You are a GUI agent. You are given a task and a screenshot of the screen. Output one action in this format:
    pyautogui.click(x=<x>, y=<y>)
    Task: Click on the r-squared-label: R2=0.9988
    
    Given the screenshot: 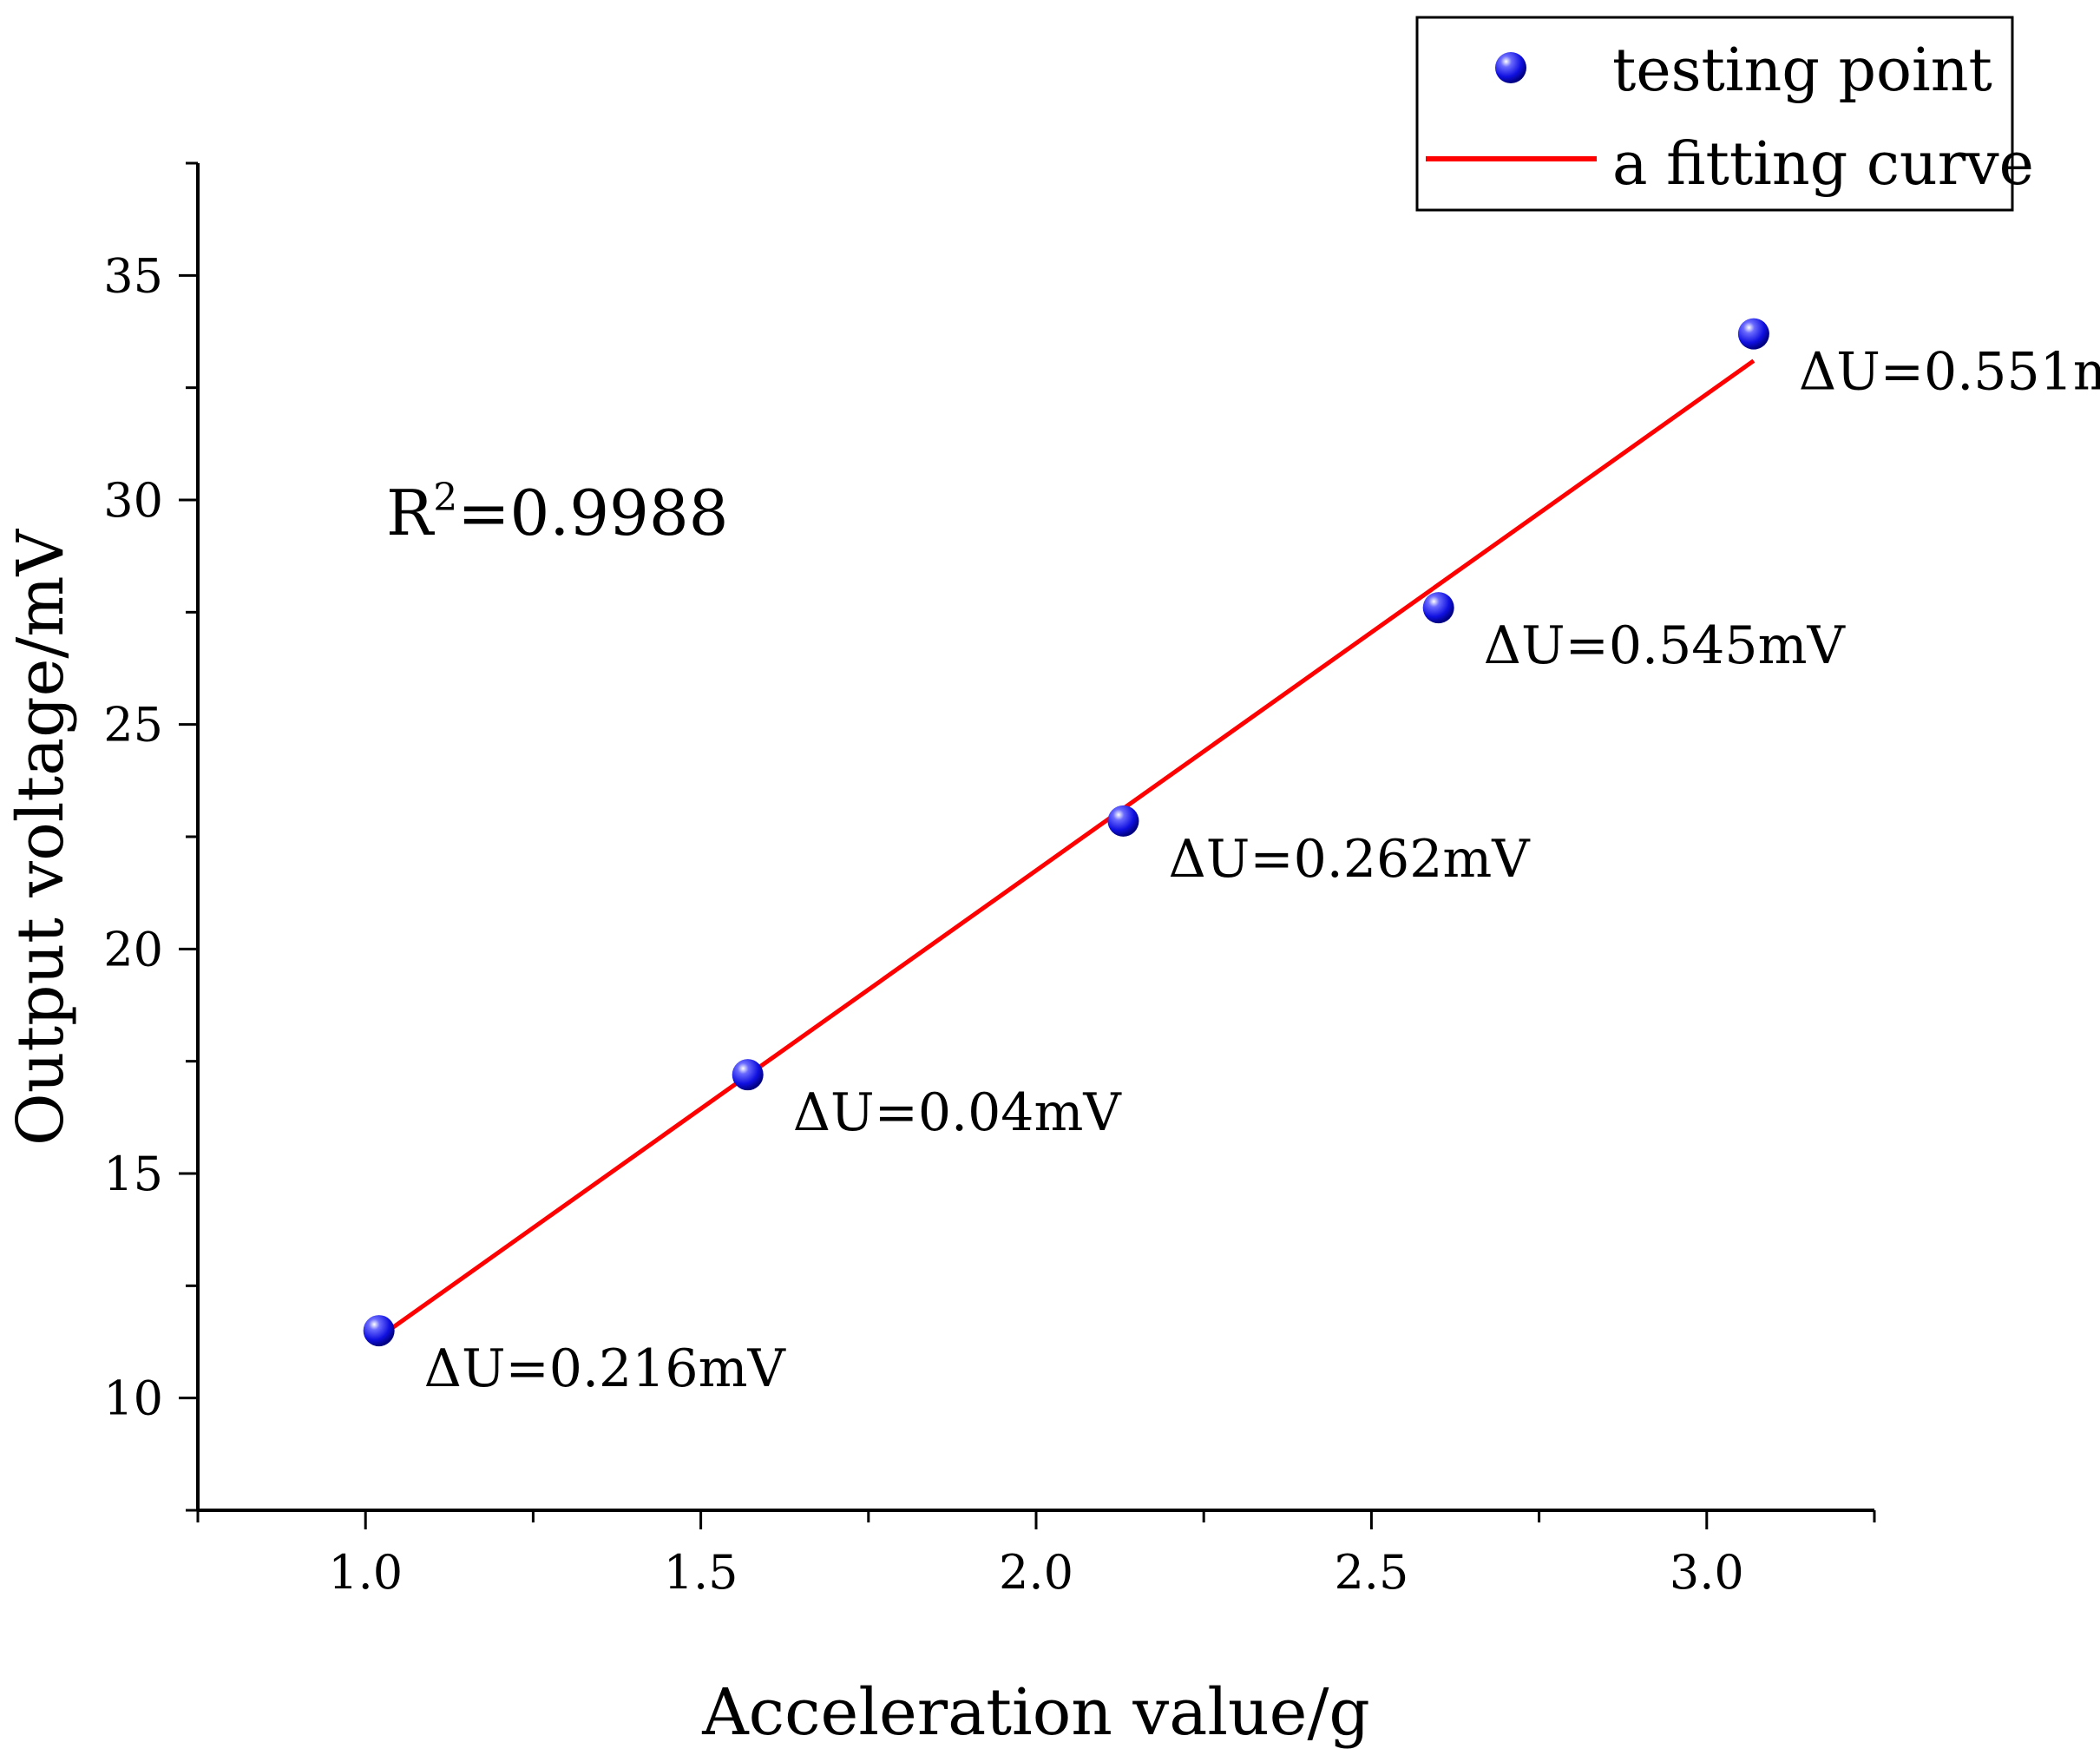 What is the action you would take?
    pyautogui.click(x=557, y=512)
    